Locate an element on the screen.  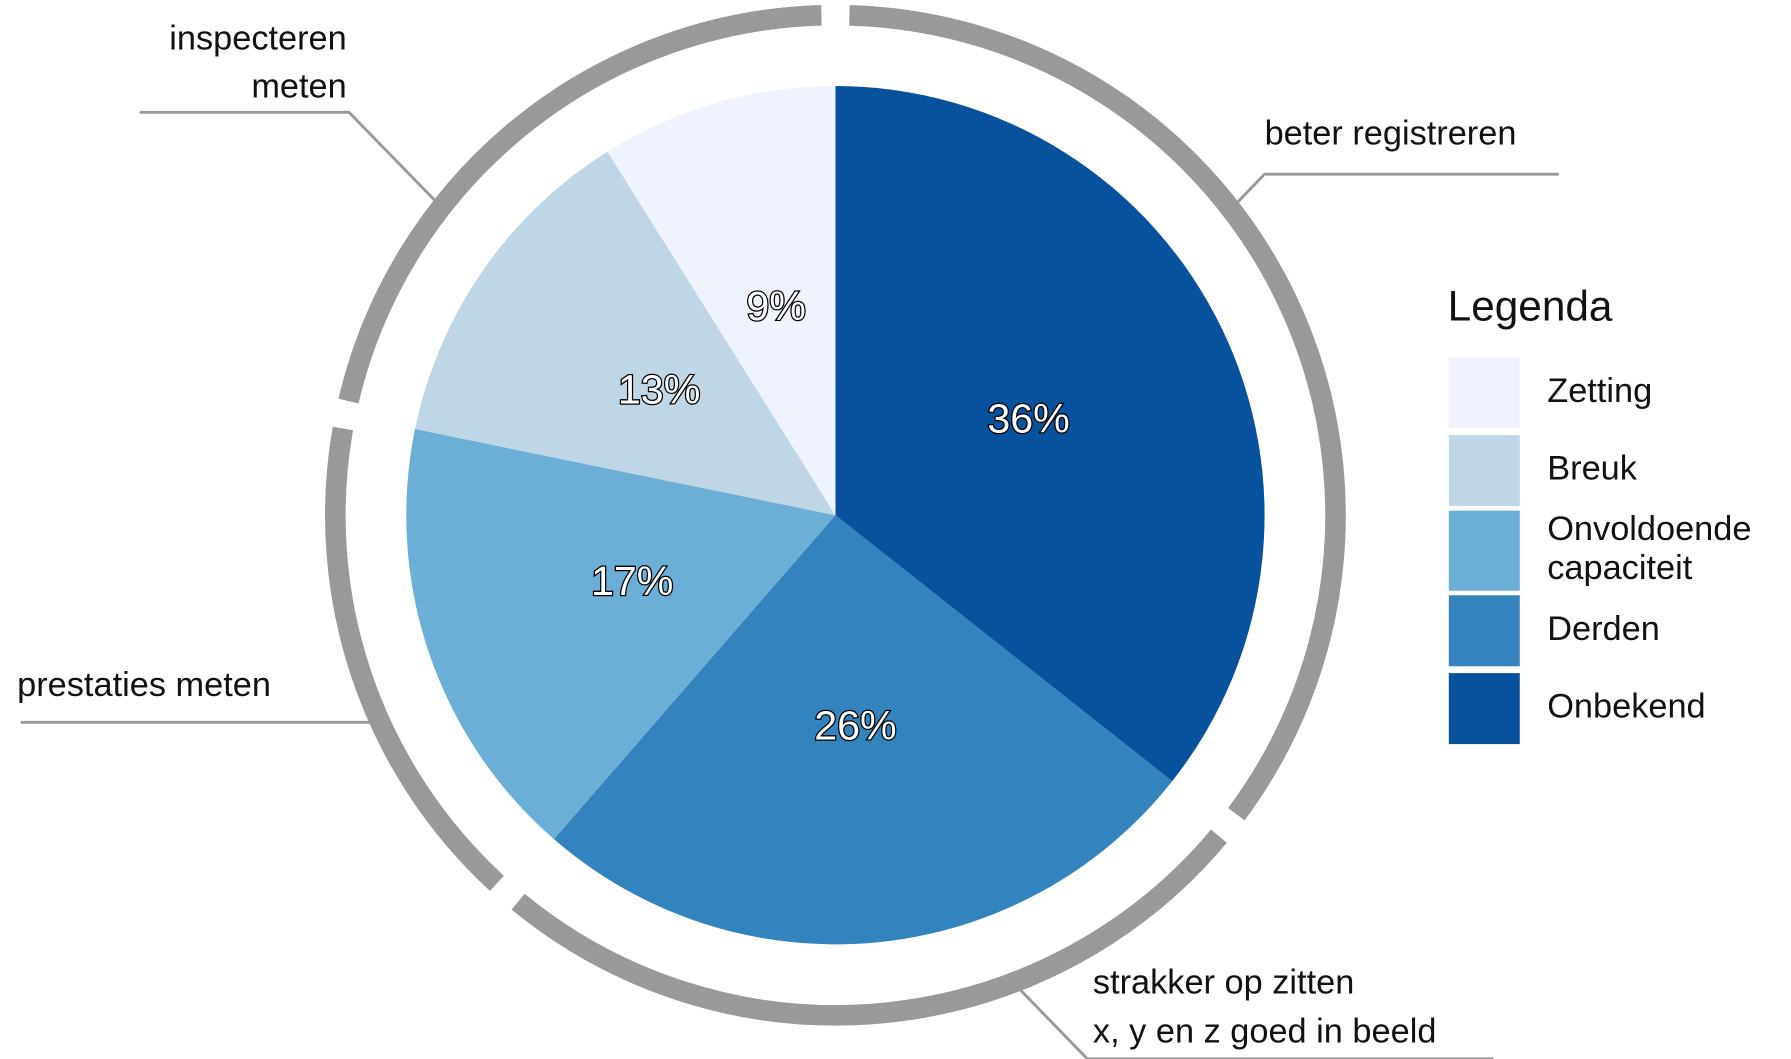
slice-label: 13% is located at coordinates (659, 390).